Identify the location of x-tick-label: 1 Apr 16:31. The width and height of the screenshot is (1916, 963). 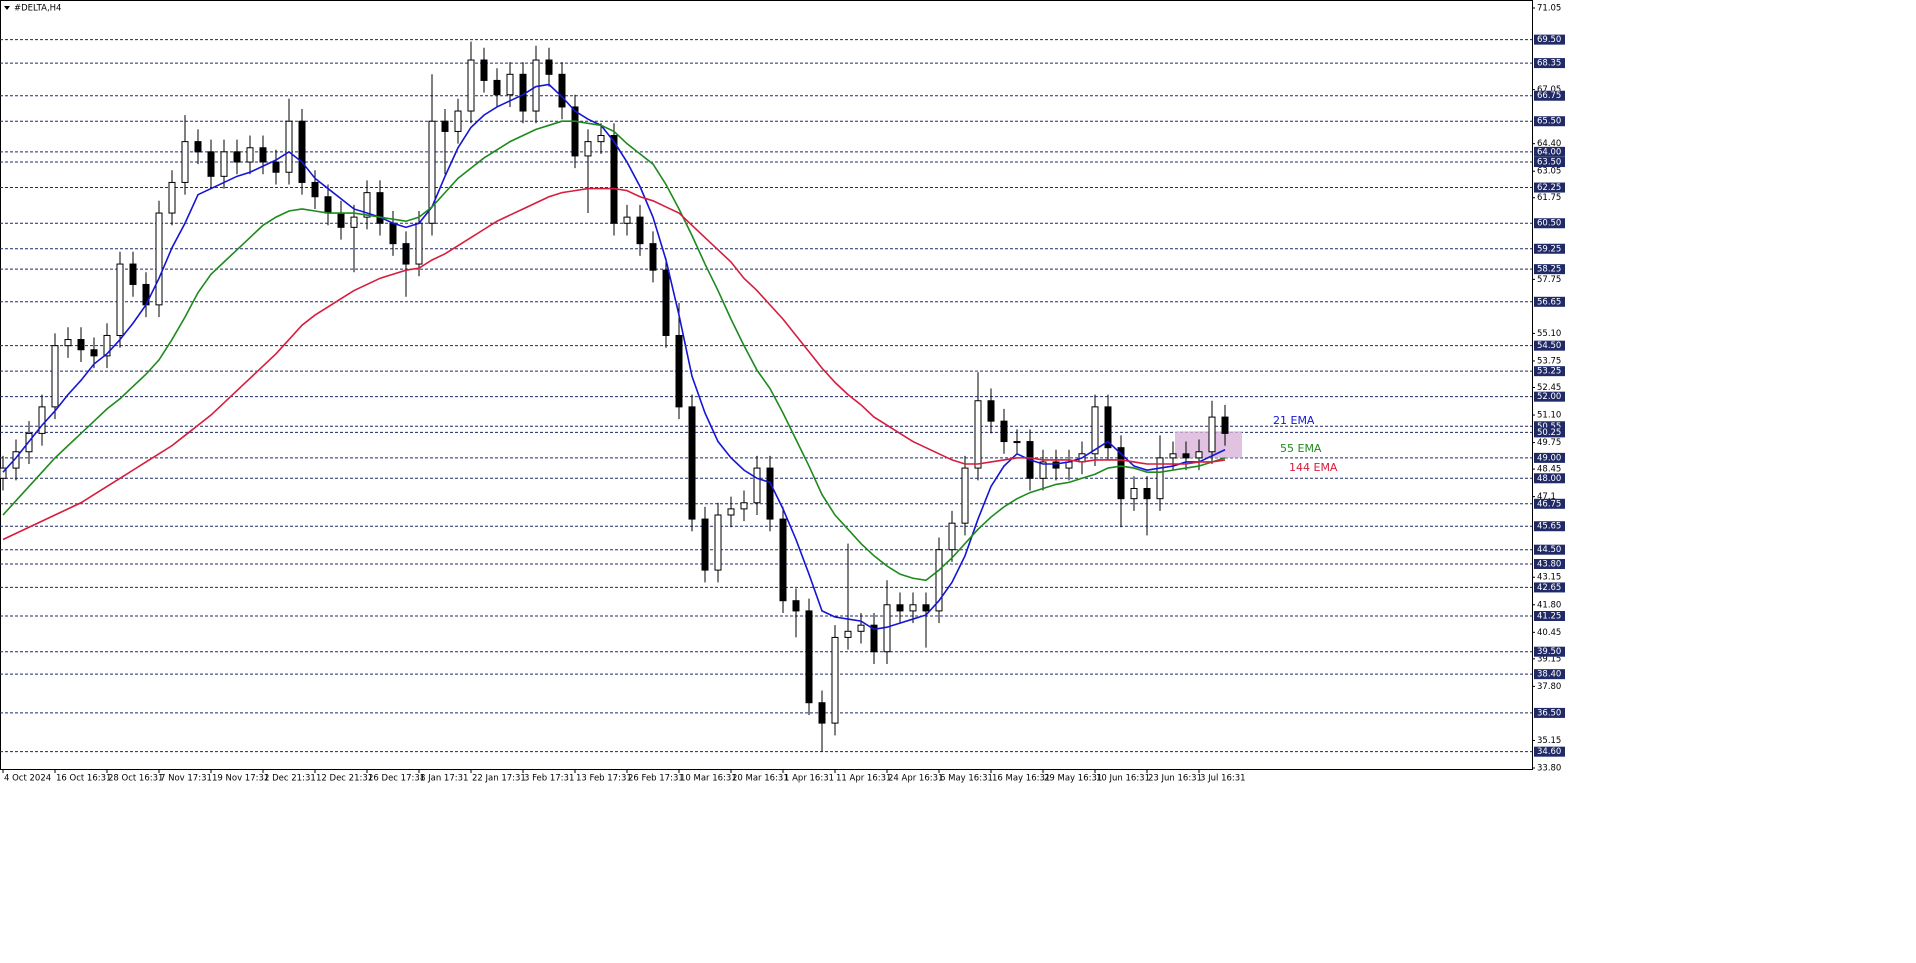
(809, 779).